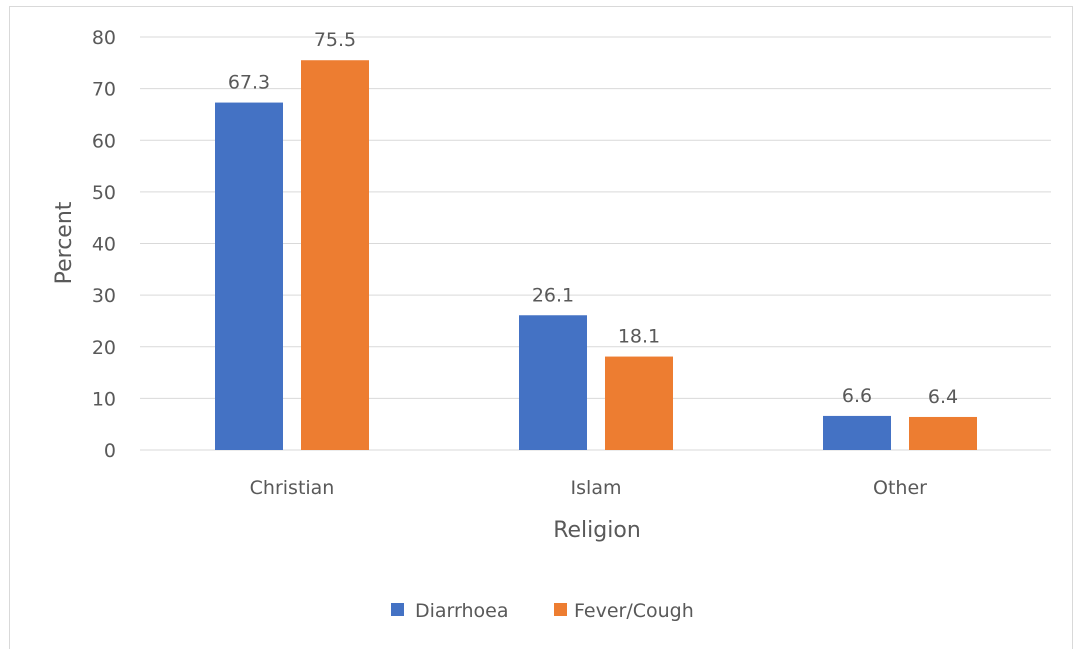  Describe the element at coordinates (553, 382) in the screenshot. I see `bar-islam-diarrhoea` at that location.